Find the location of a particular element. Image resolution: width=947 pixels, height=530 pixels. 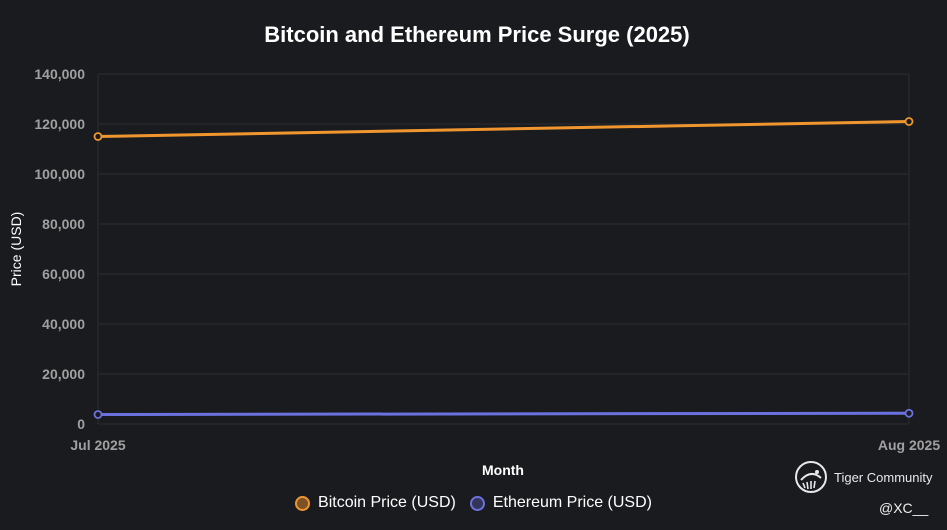

tiger-community-watermark: Tiger Community is located at coordinates (863, 477).